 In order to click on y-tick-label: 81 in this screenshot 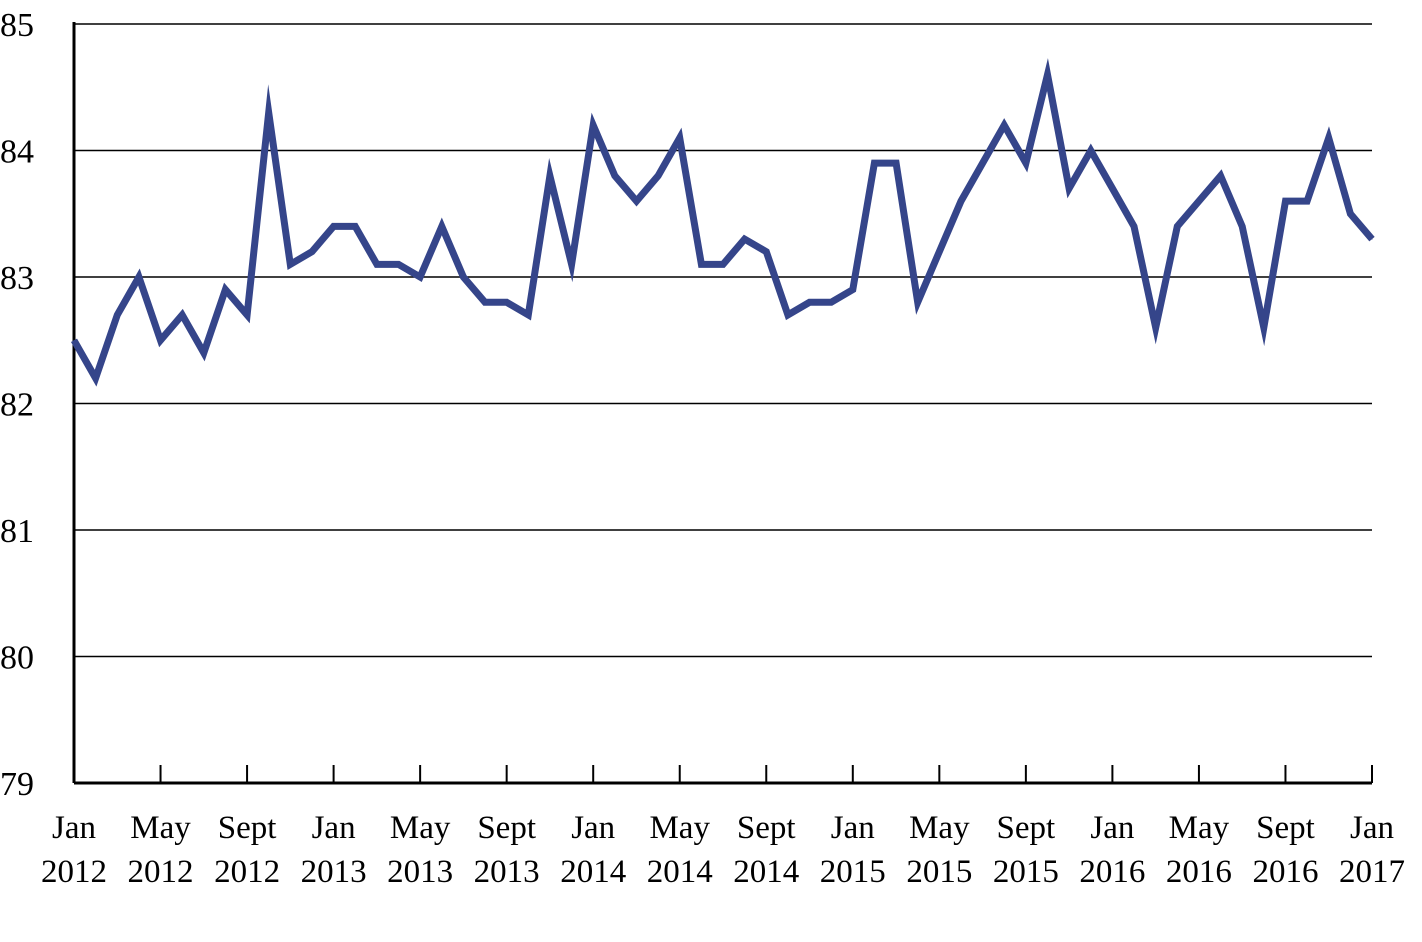, I will do `click(17, 531)`.